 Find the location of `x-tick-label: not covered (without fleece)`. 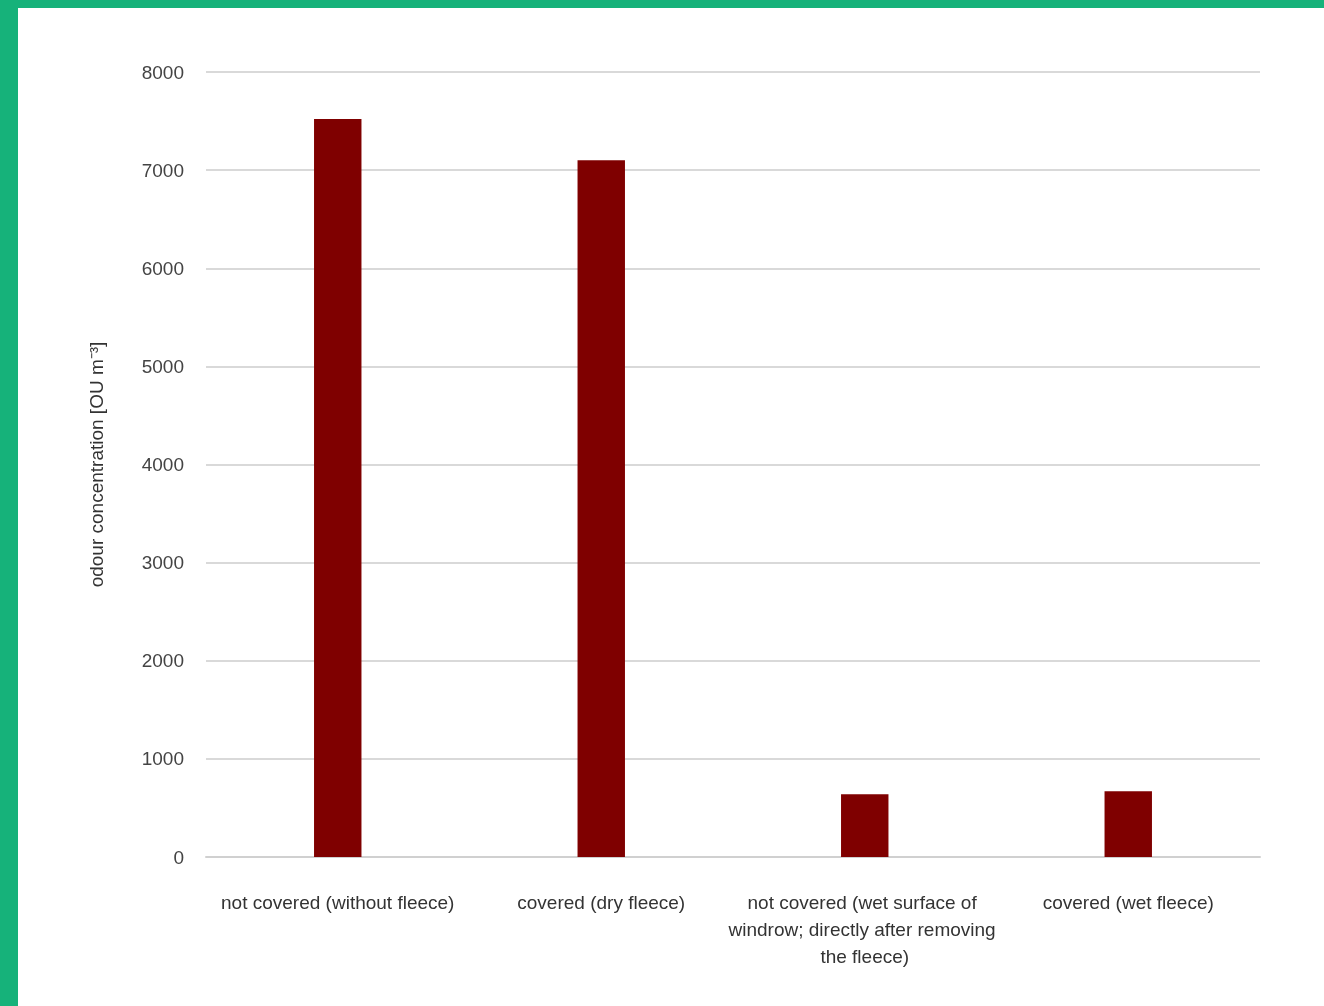

x-tick-label: not covered (without fleece) is located at coordinates (338, 902).